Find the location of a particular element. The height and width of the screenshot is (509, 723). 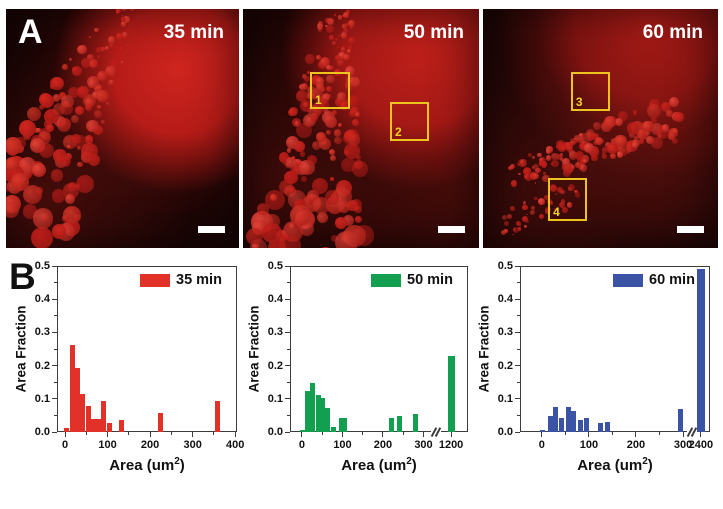

legend: 35 min is located at coordinates (181, 280).